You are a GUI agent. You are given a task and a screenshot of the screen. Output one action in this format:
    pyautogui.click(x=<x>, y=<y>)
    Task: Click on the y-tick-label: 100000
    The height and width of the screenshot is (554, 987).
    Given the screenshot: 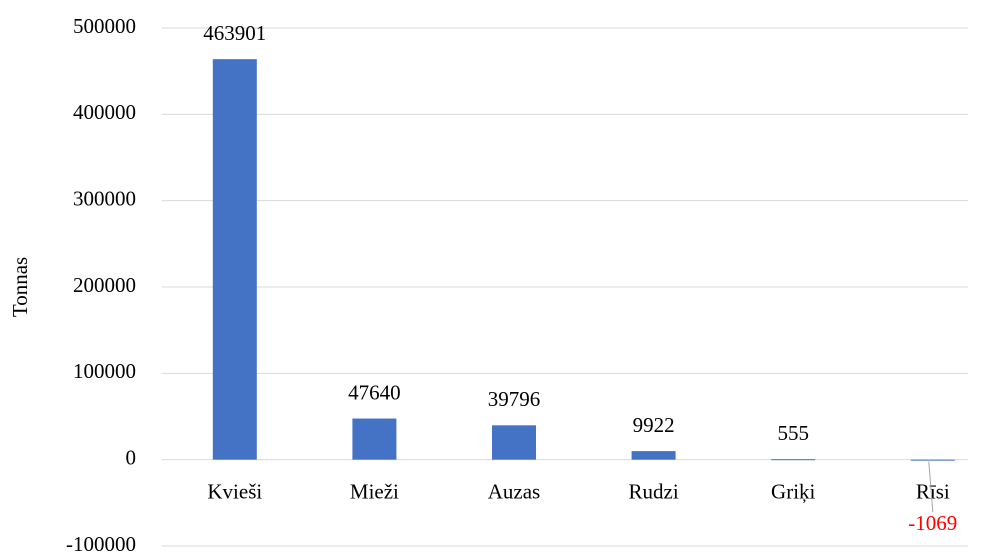 What is the action you would take?
    pyautogui.click(x=104, y=371)
    